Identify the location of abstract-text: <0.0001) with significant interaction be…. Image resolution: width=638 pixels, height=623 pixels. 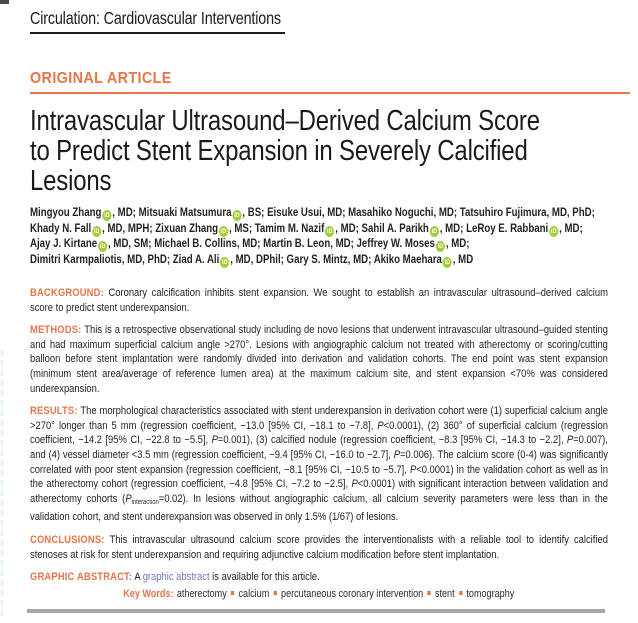
(319, 491).